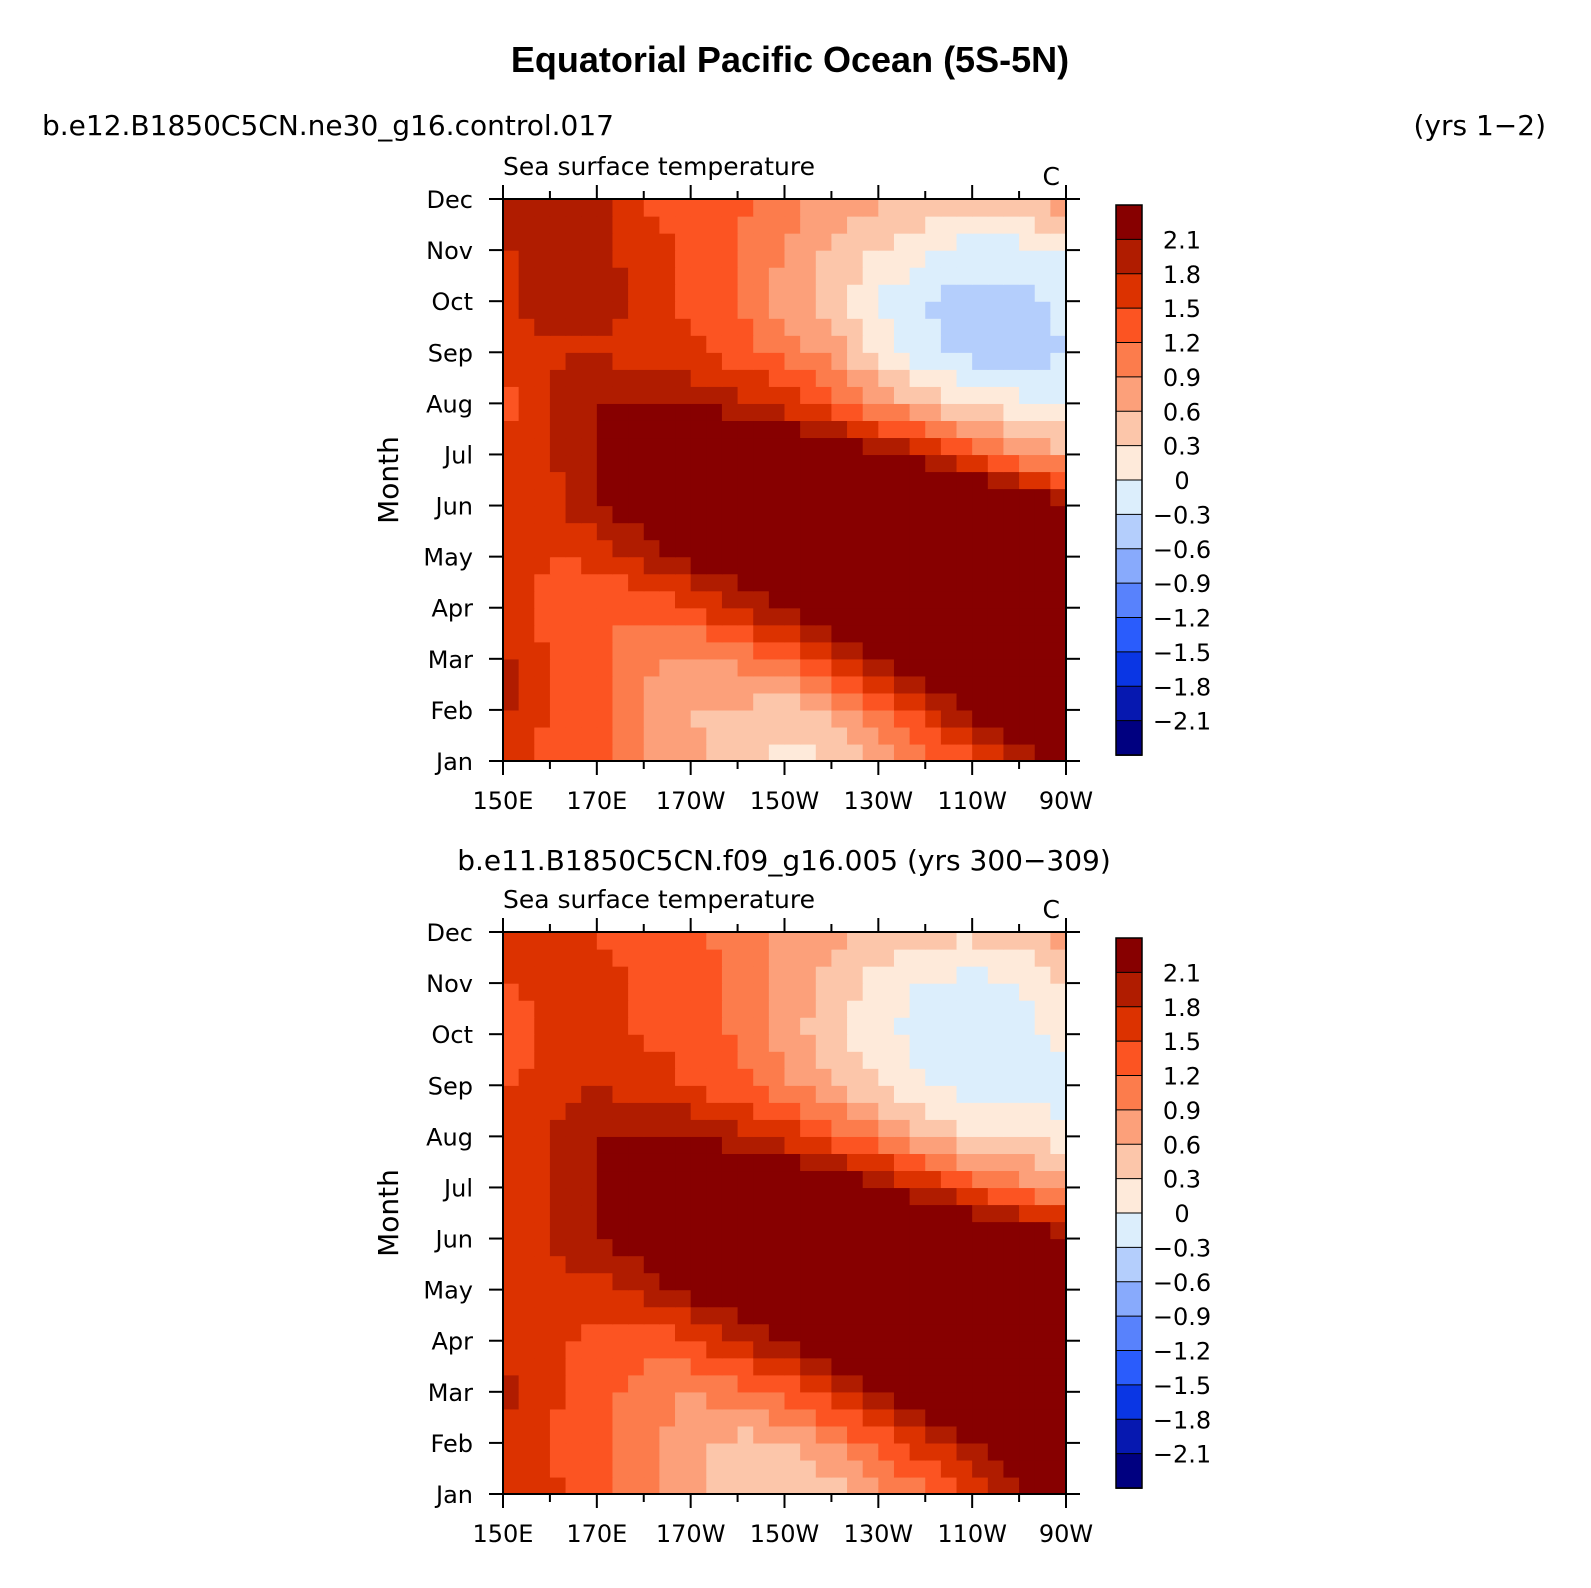 The width and height of the screenshot is (1591, 1588). What do you see at coordinates (785, 480) in the screenshot?
I see `sst-field` at bounding box center [785, 480].